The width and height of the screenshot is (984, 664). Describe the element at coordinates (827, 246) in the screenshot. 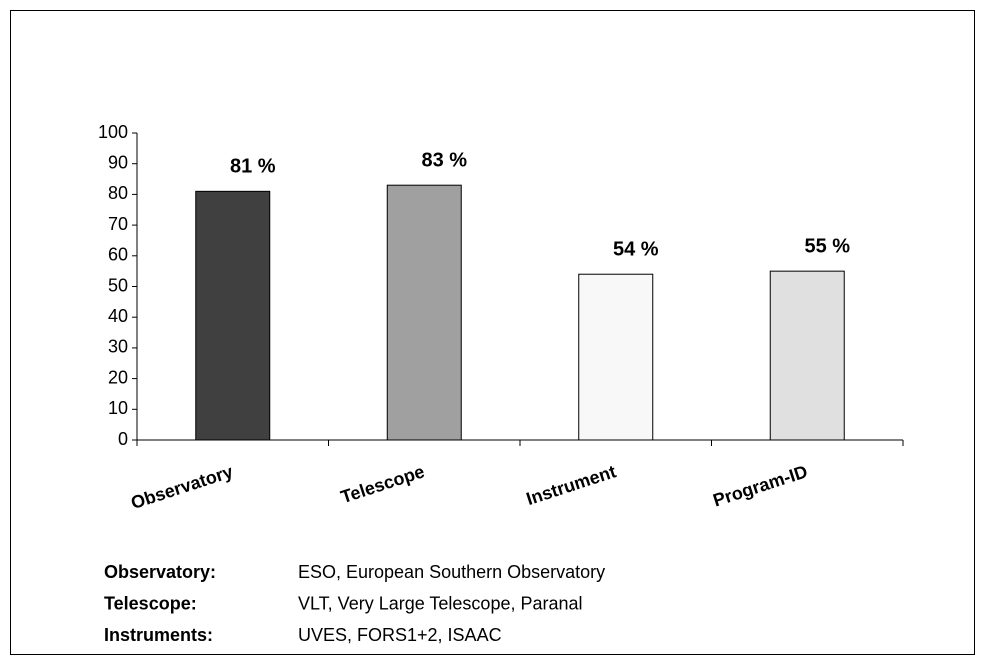

I see `value-label: 55 %` at that location.